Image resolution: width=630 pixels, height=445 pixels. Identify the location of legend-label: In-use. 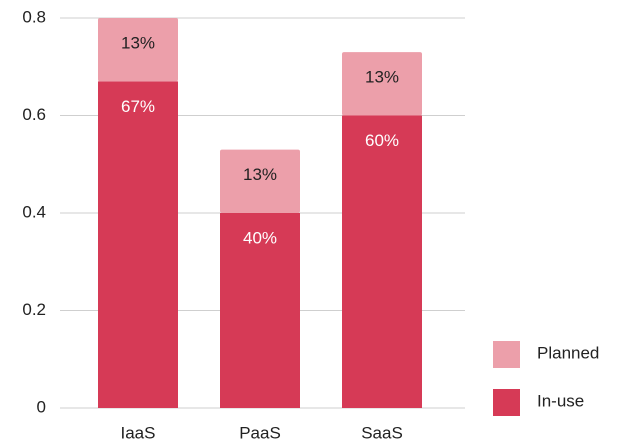
(560, 400).